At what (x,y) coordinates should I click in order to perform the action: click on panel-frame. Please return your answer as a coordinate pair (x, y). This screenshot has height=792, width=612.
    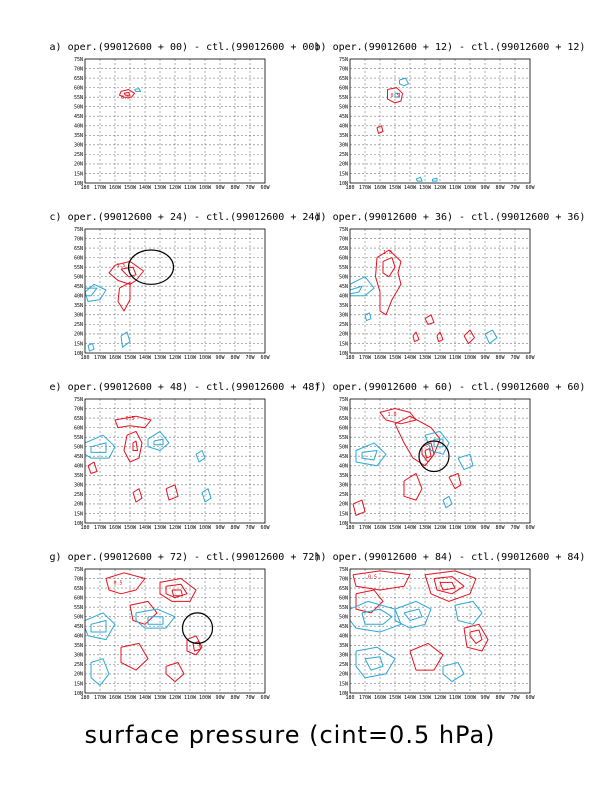
    Looking at the image, I should click on (440, 291).